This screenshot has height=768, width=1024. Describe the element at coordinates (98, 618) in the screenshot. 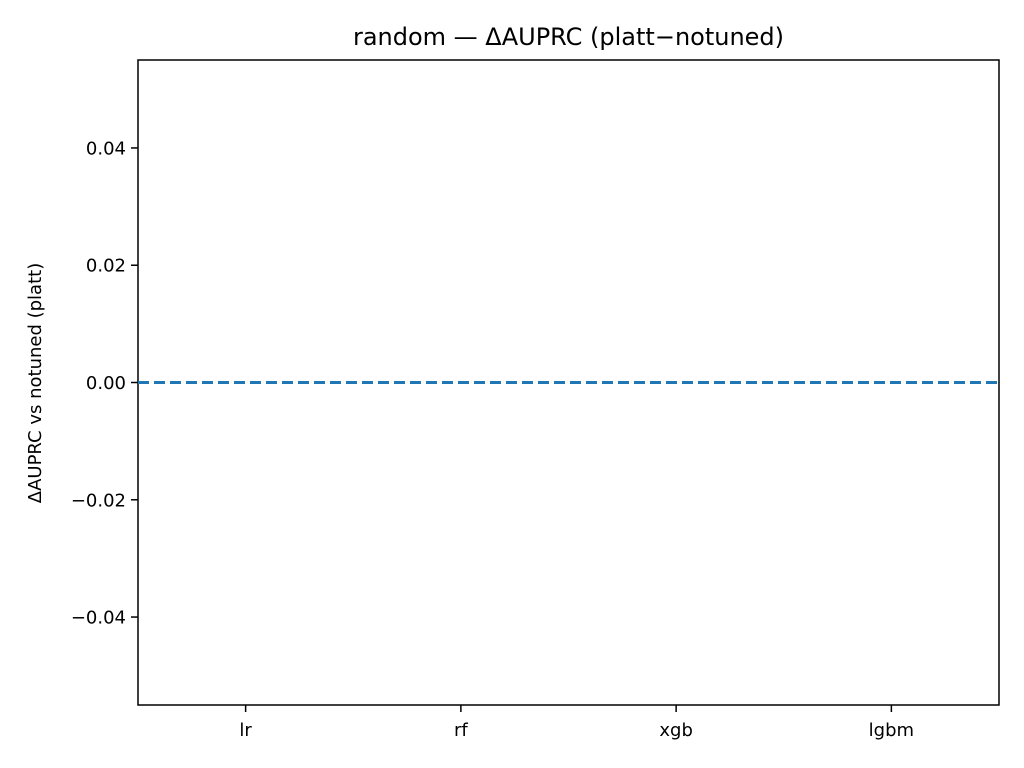

I see `y-tick-label: −0.04` at that location.